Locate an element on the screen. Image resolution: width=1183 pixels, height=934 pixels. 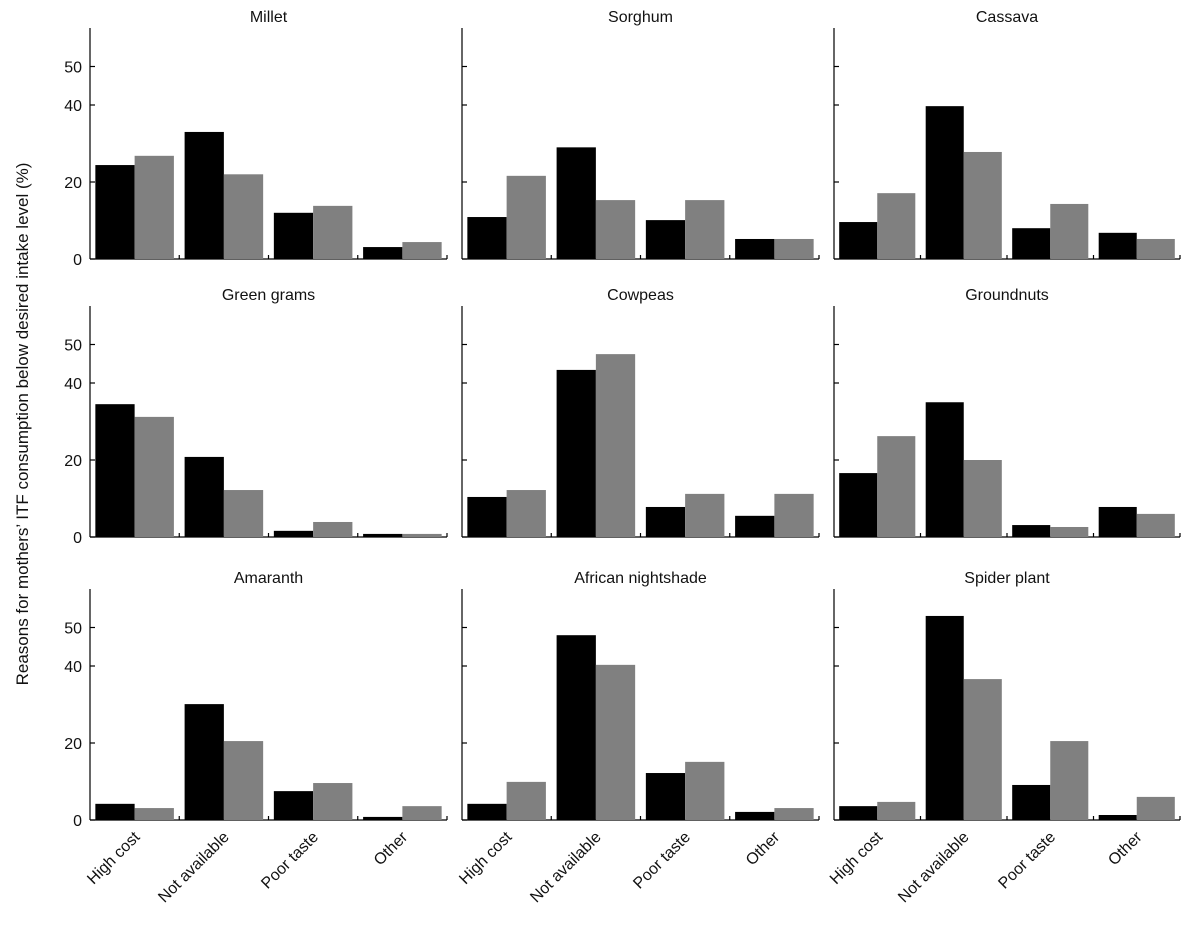
panel-title: Groundnuts is located at coordinates (1007, 295).